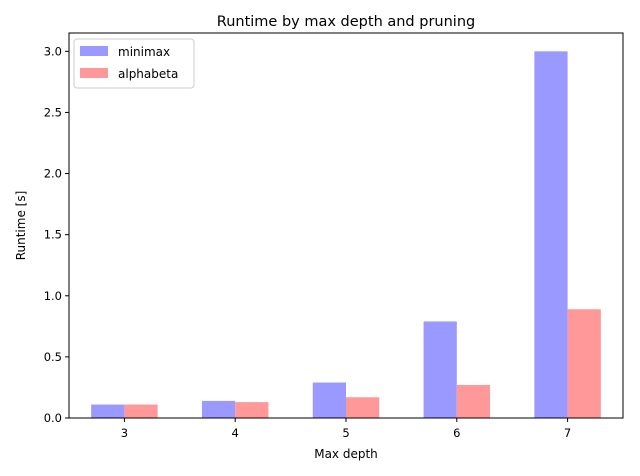 The height and width of the screenshot is (476, 640). I want to click on chart-title: Runtime by max depth and pruning, so click(346, 22).